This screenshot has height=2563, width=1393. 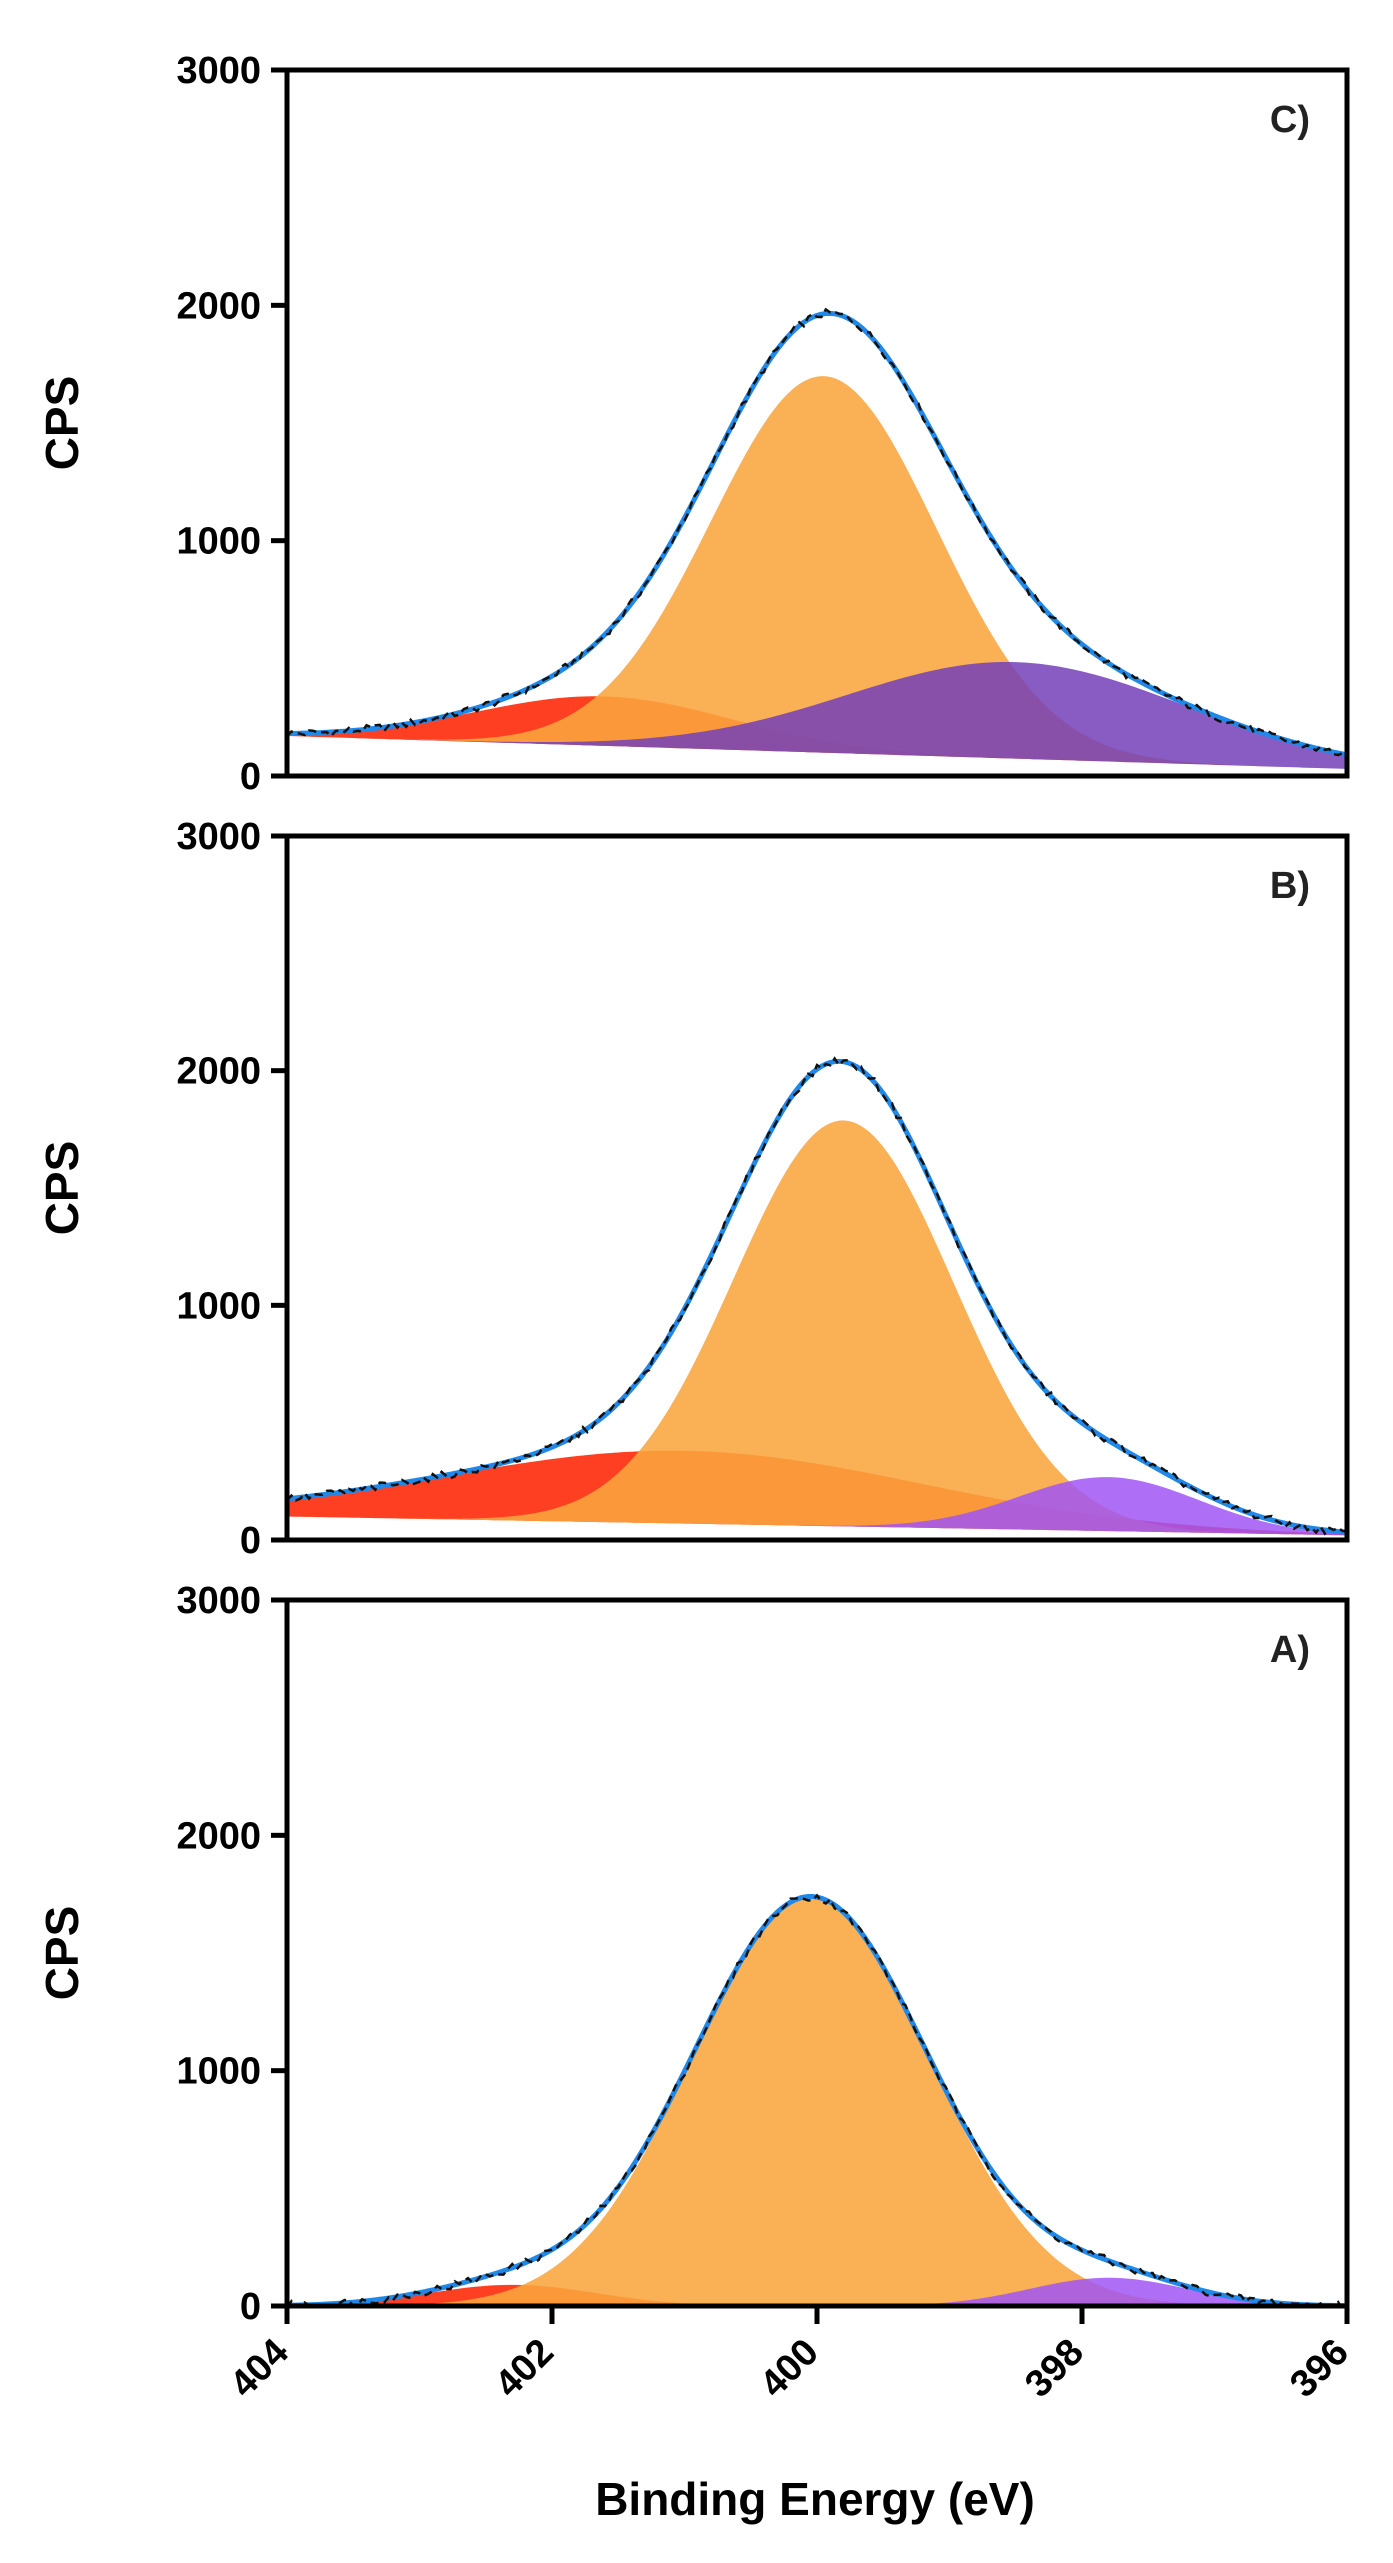 What do you see at coordinates (815, 2499) in the screenshot?
I see `x-axis-title: Binding Energy (eV)` at bounding box center [815, 2499].